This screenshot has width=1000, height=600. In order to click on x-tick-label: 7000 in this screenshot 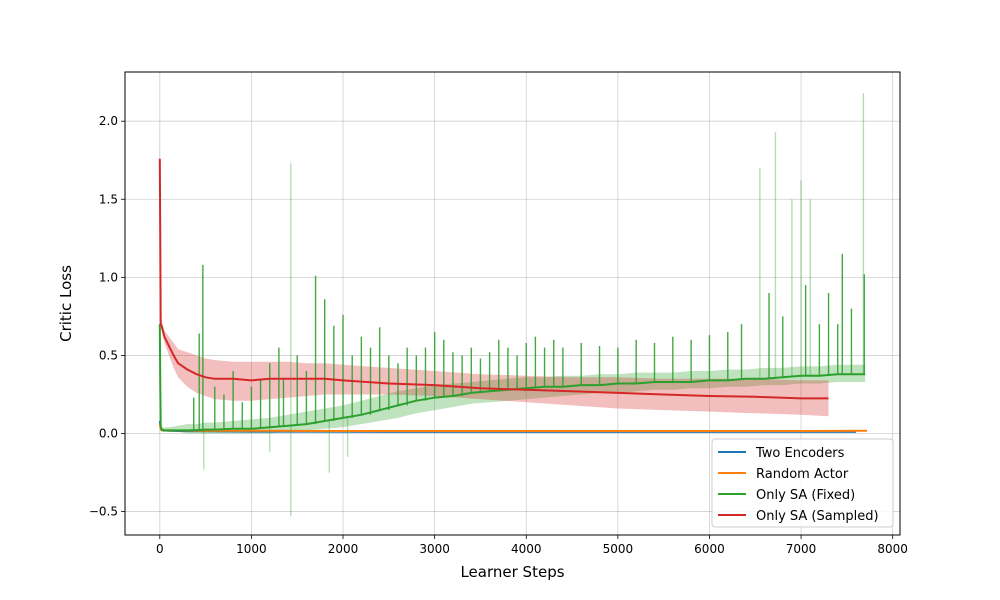, I will do `click(801, 549)`.